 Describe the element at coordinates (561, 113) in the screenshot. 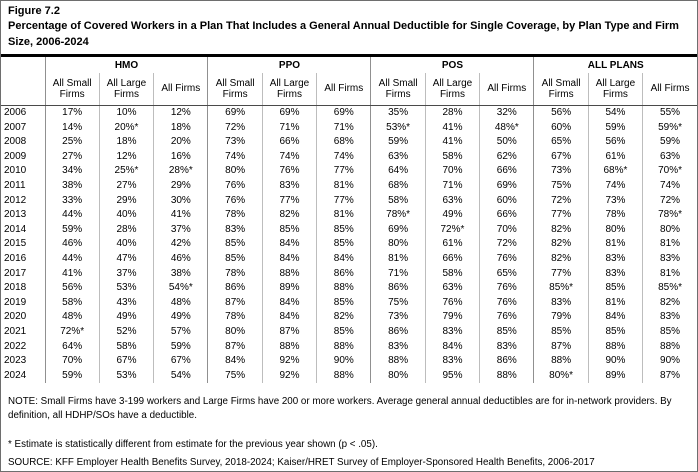

I see `value-cell: 56%` at that location.